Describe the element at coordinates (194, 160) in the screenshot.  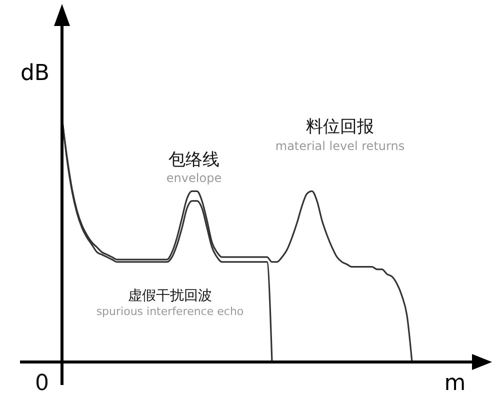
I see `annotation: 包络线` at that location.